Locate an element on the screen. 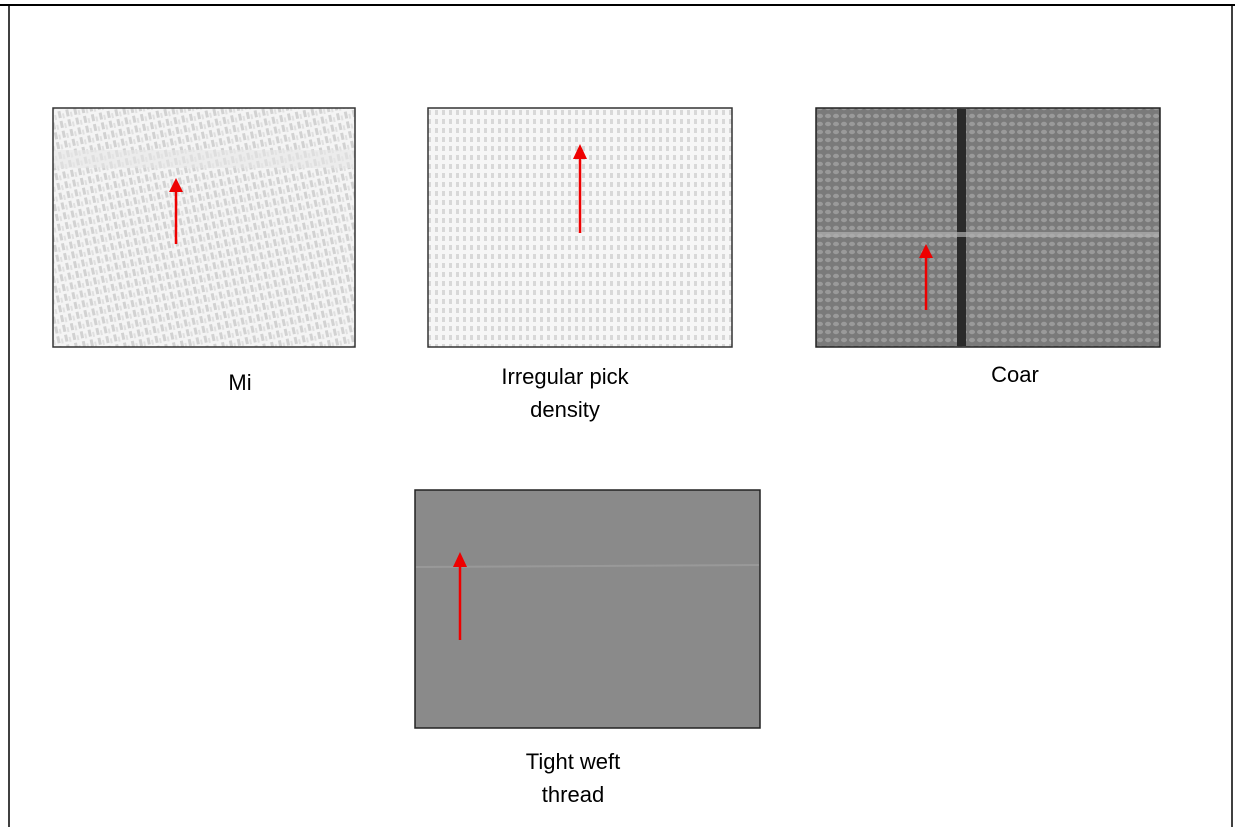  caption: Mi is located at coordinates (240, 382).